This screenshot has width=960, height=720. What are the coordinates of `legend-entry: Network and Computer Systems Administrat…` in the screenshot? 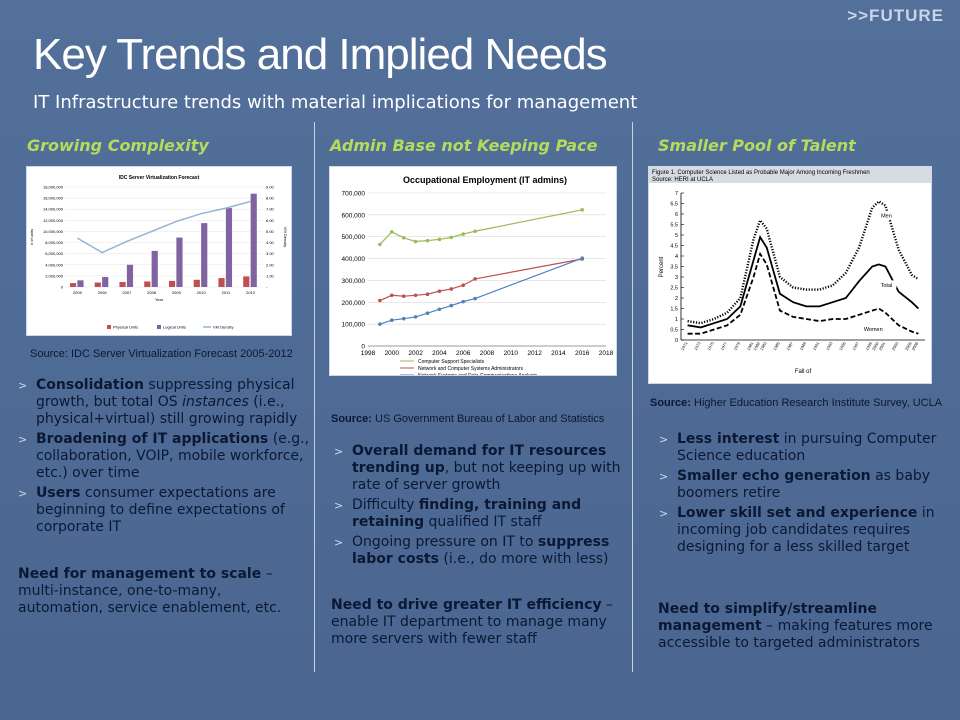 It's located at (471, 369).